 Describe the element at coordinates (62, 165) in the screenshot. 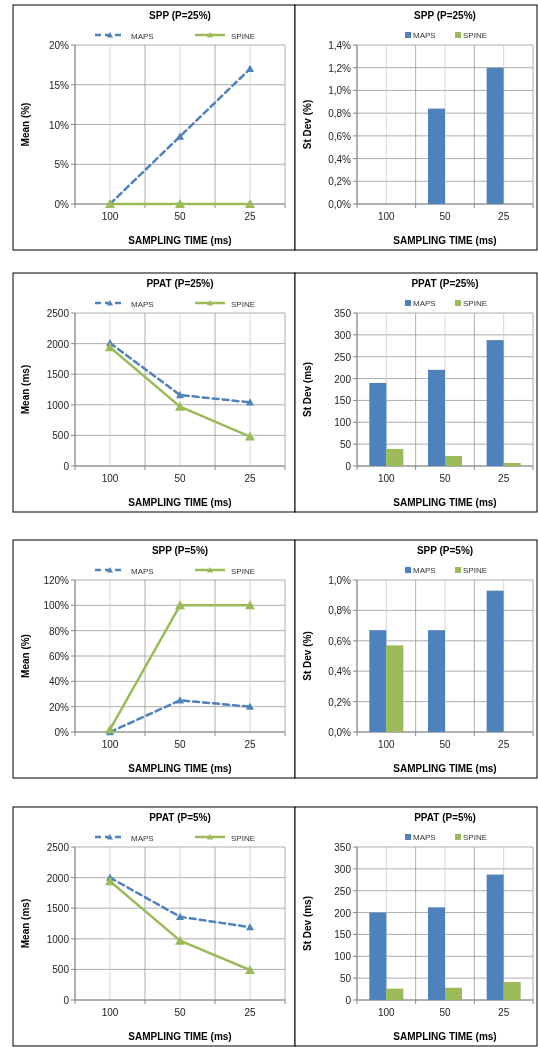

I see `y-tick-label: 5%` at that location.